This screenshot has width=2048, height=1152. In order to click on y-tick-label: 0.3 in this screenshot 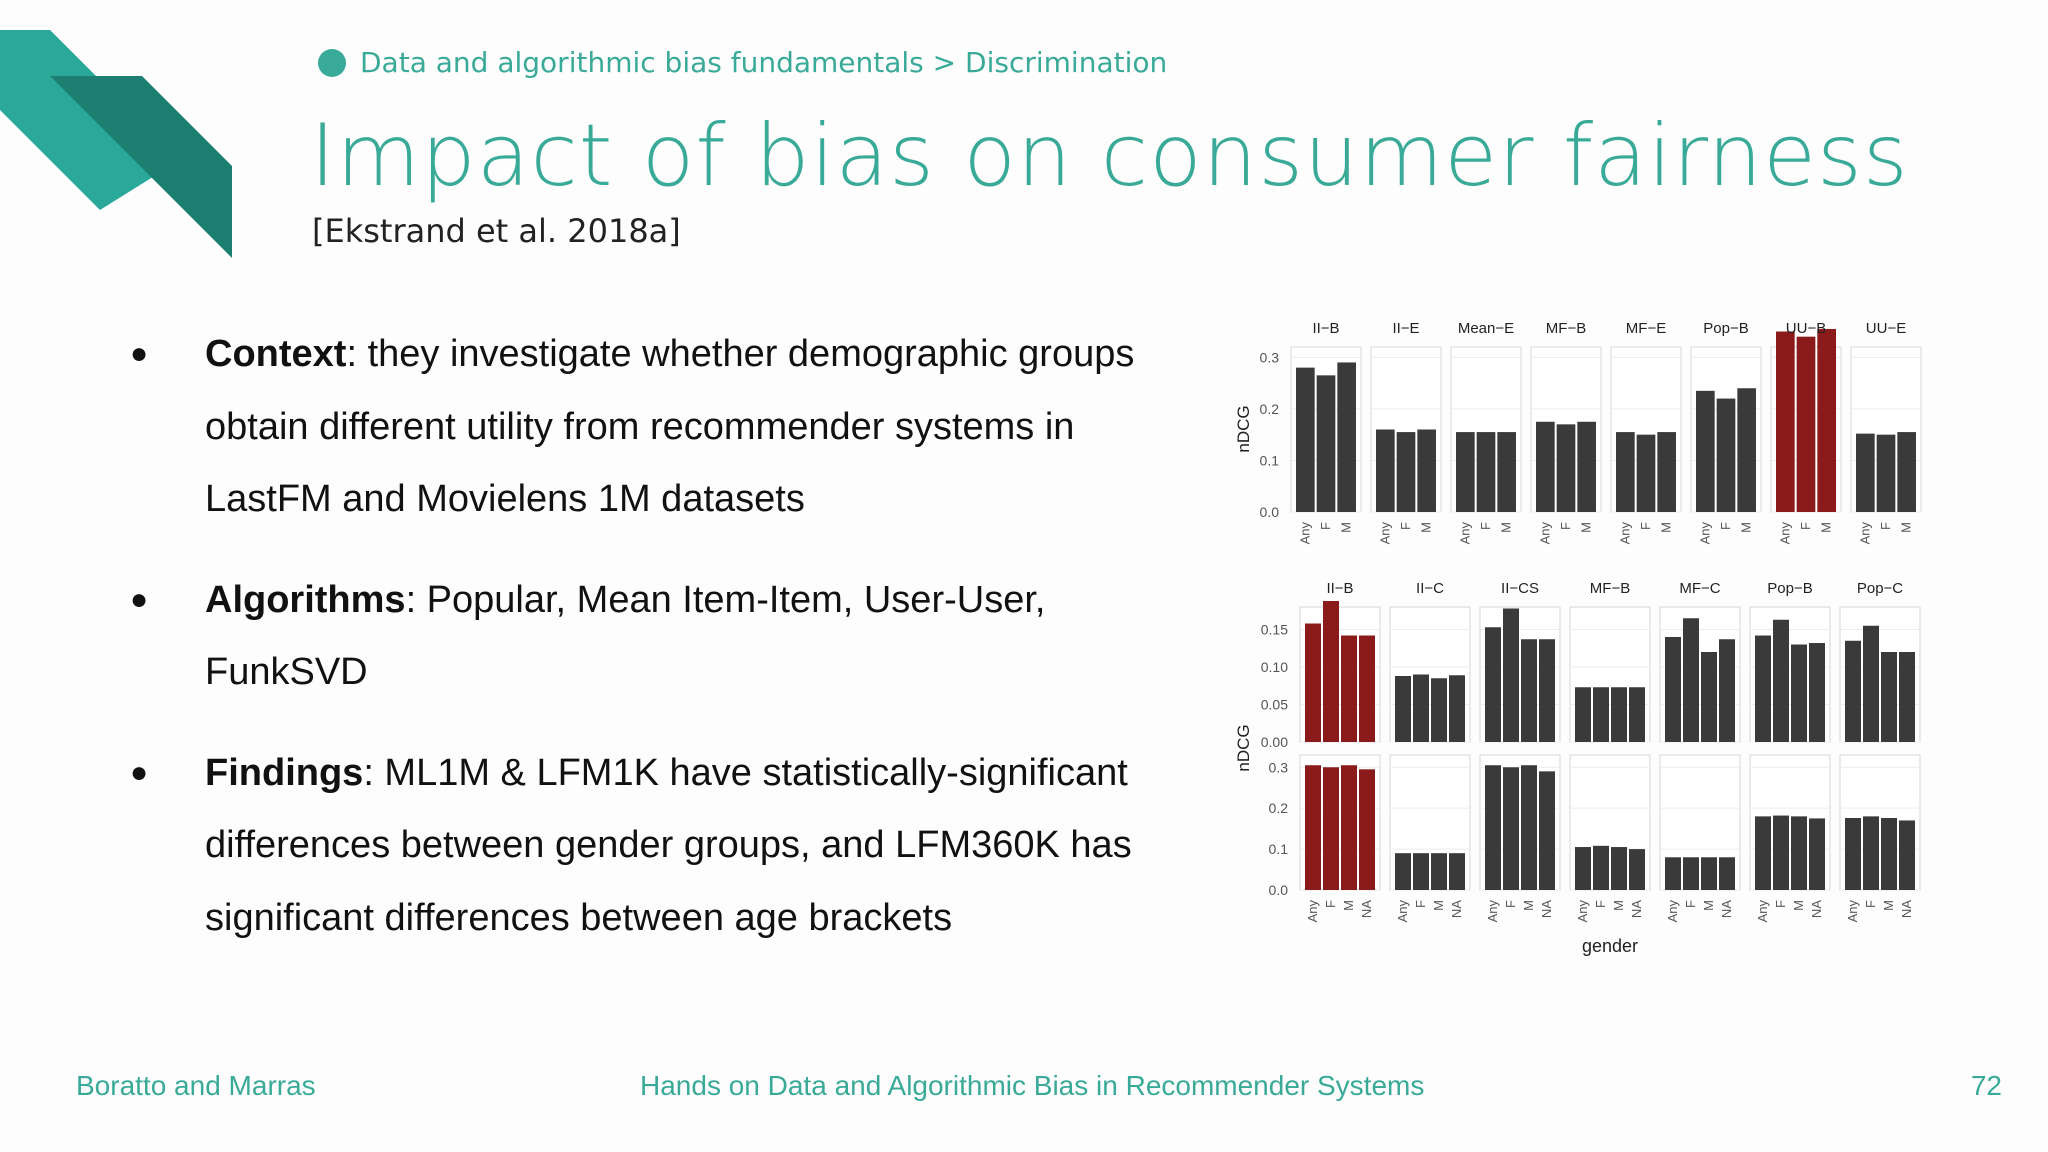, I will do `click(1270, 357)`.